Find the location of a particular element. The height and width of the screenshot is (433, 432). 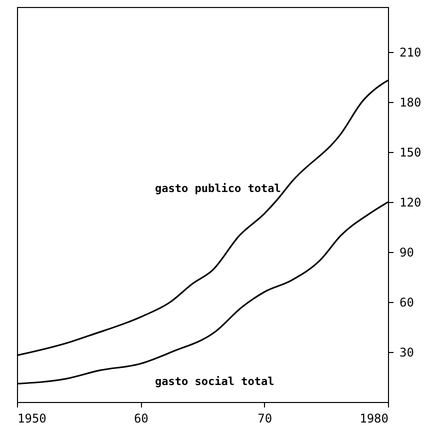

y-tick-label: 120 is located at coordinates (411, 203).